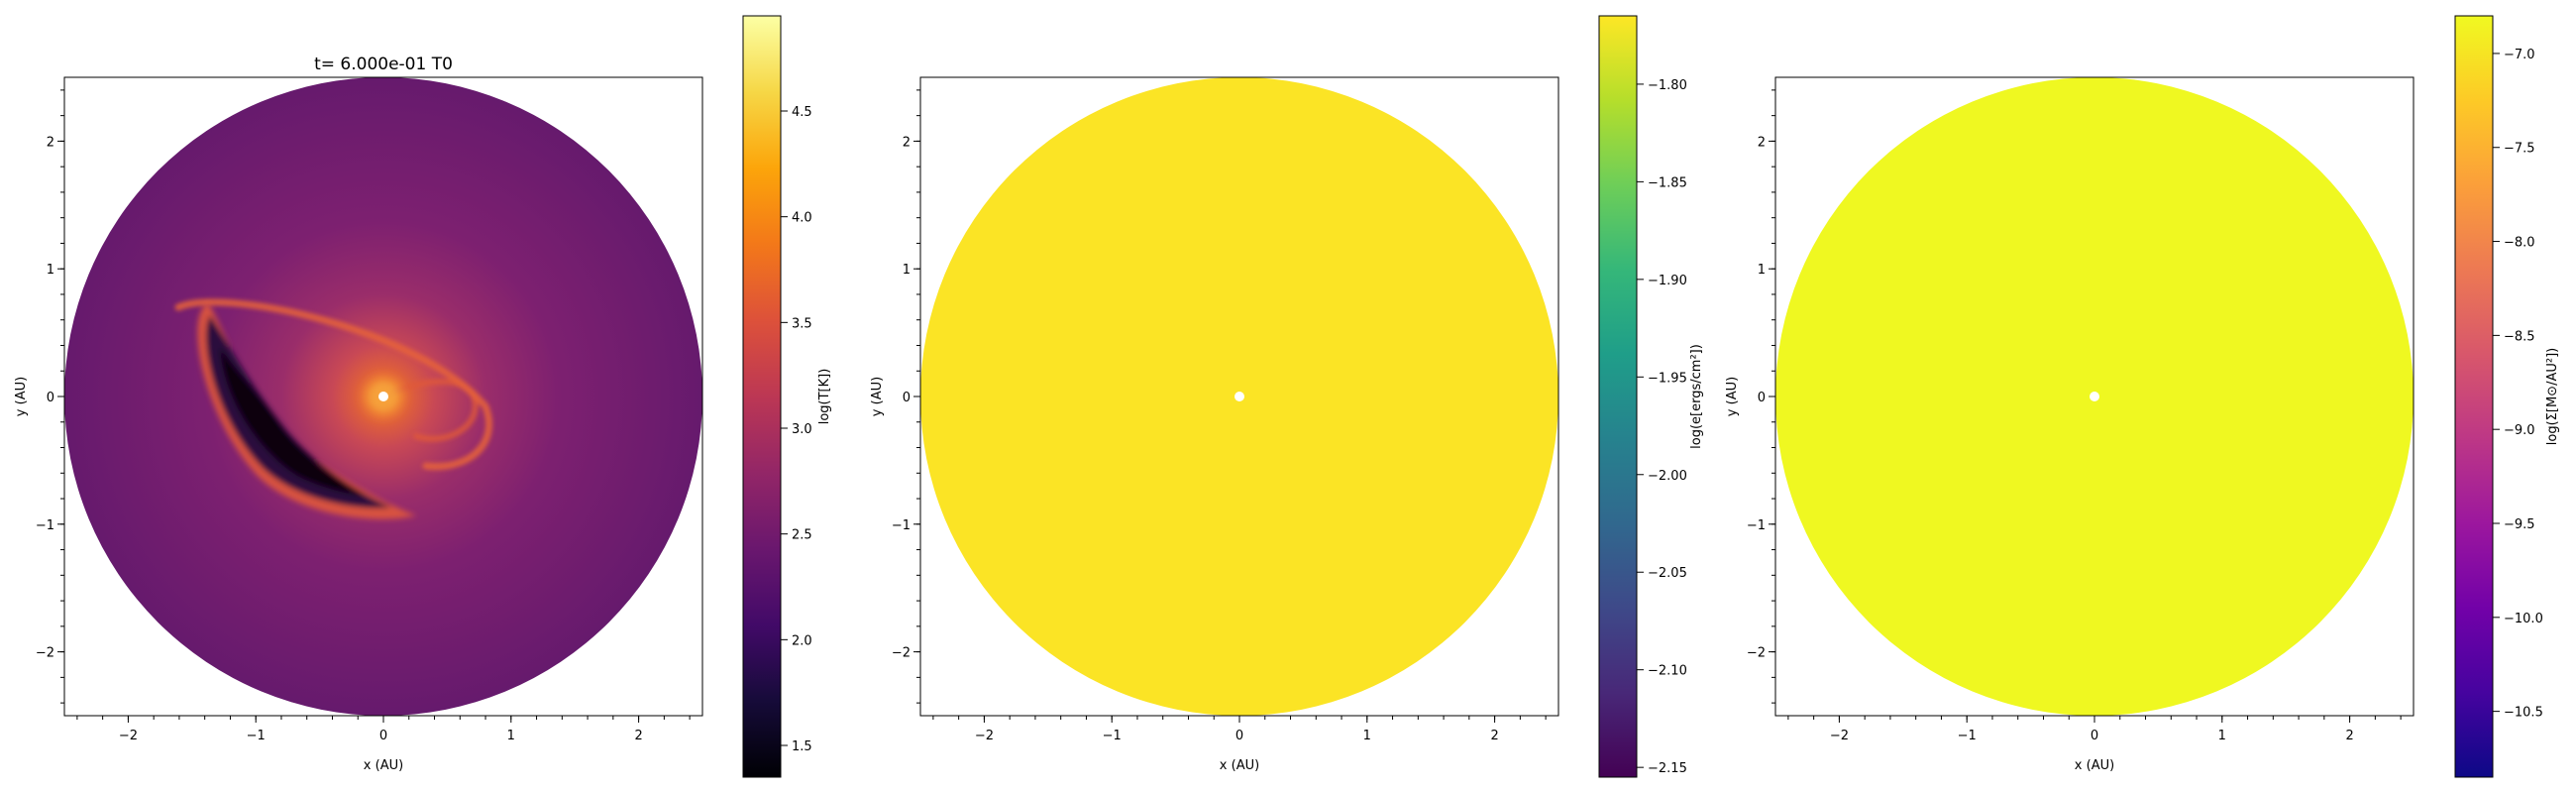 The image size is (2576, 793). I want to click on colorbar-tick-label: −2.15, so click(1667, 768).